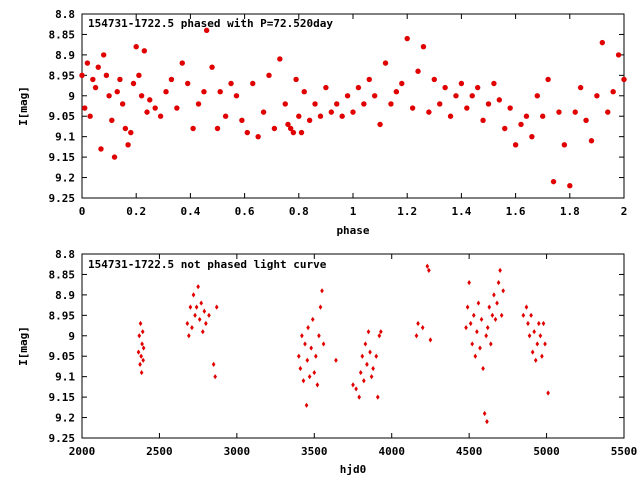 The image size is (640, 480). Describe the element at coordinates (210, 23) in the screenshot. I see `chart-title: 154731-1722.5 phased with P=72.520day` at that location.